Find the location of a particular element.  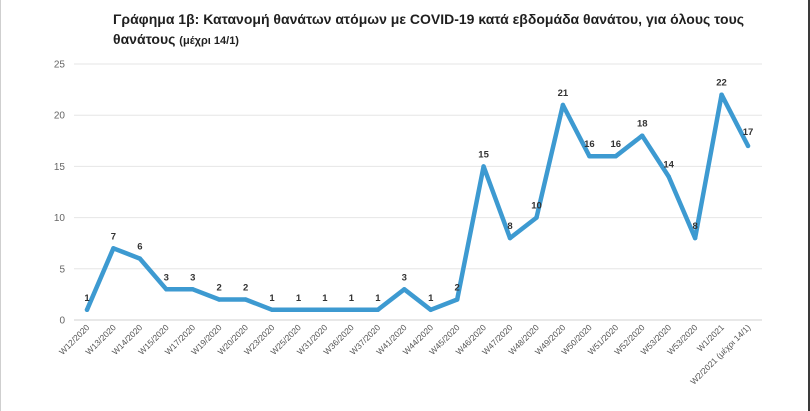

data-label: 10 is located at coordinates (536, 206).